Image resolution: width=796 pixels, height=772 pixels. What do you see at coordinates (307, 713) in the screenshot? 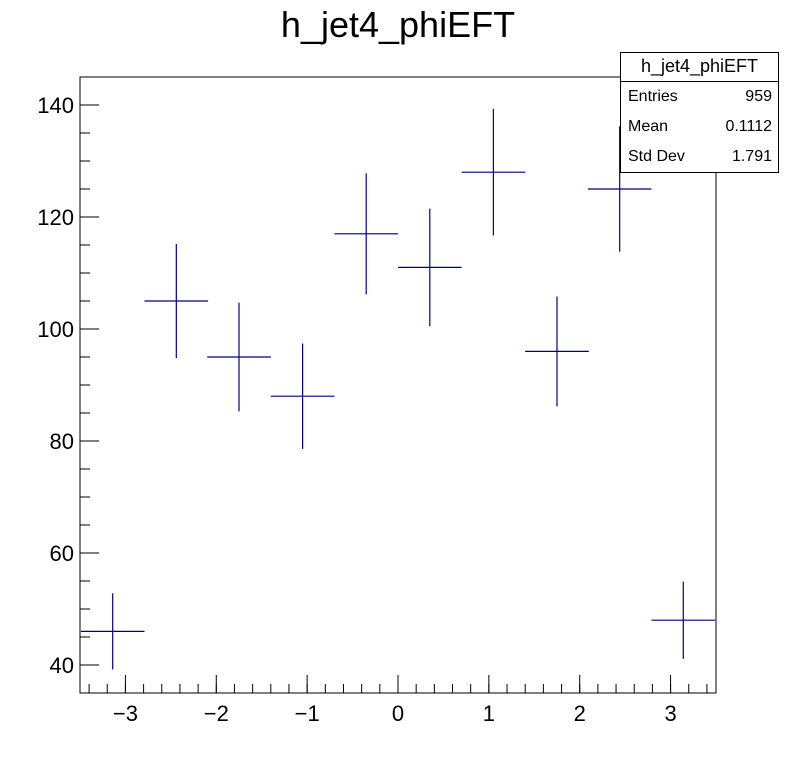
I see `x-tick-label: −1` at bounding box center [307, 713].